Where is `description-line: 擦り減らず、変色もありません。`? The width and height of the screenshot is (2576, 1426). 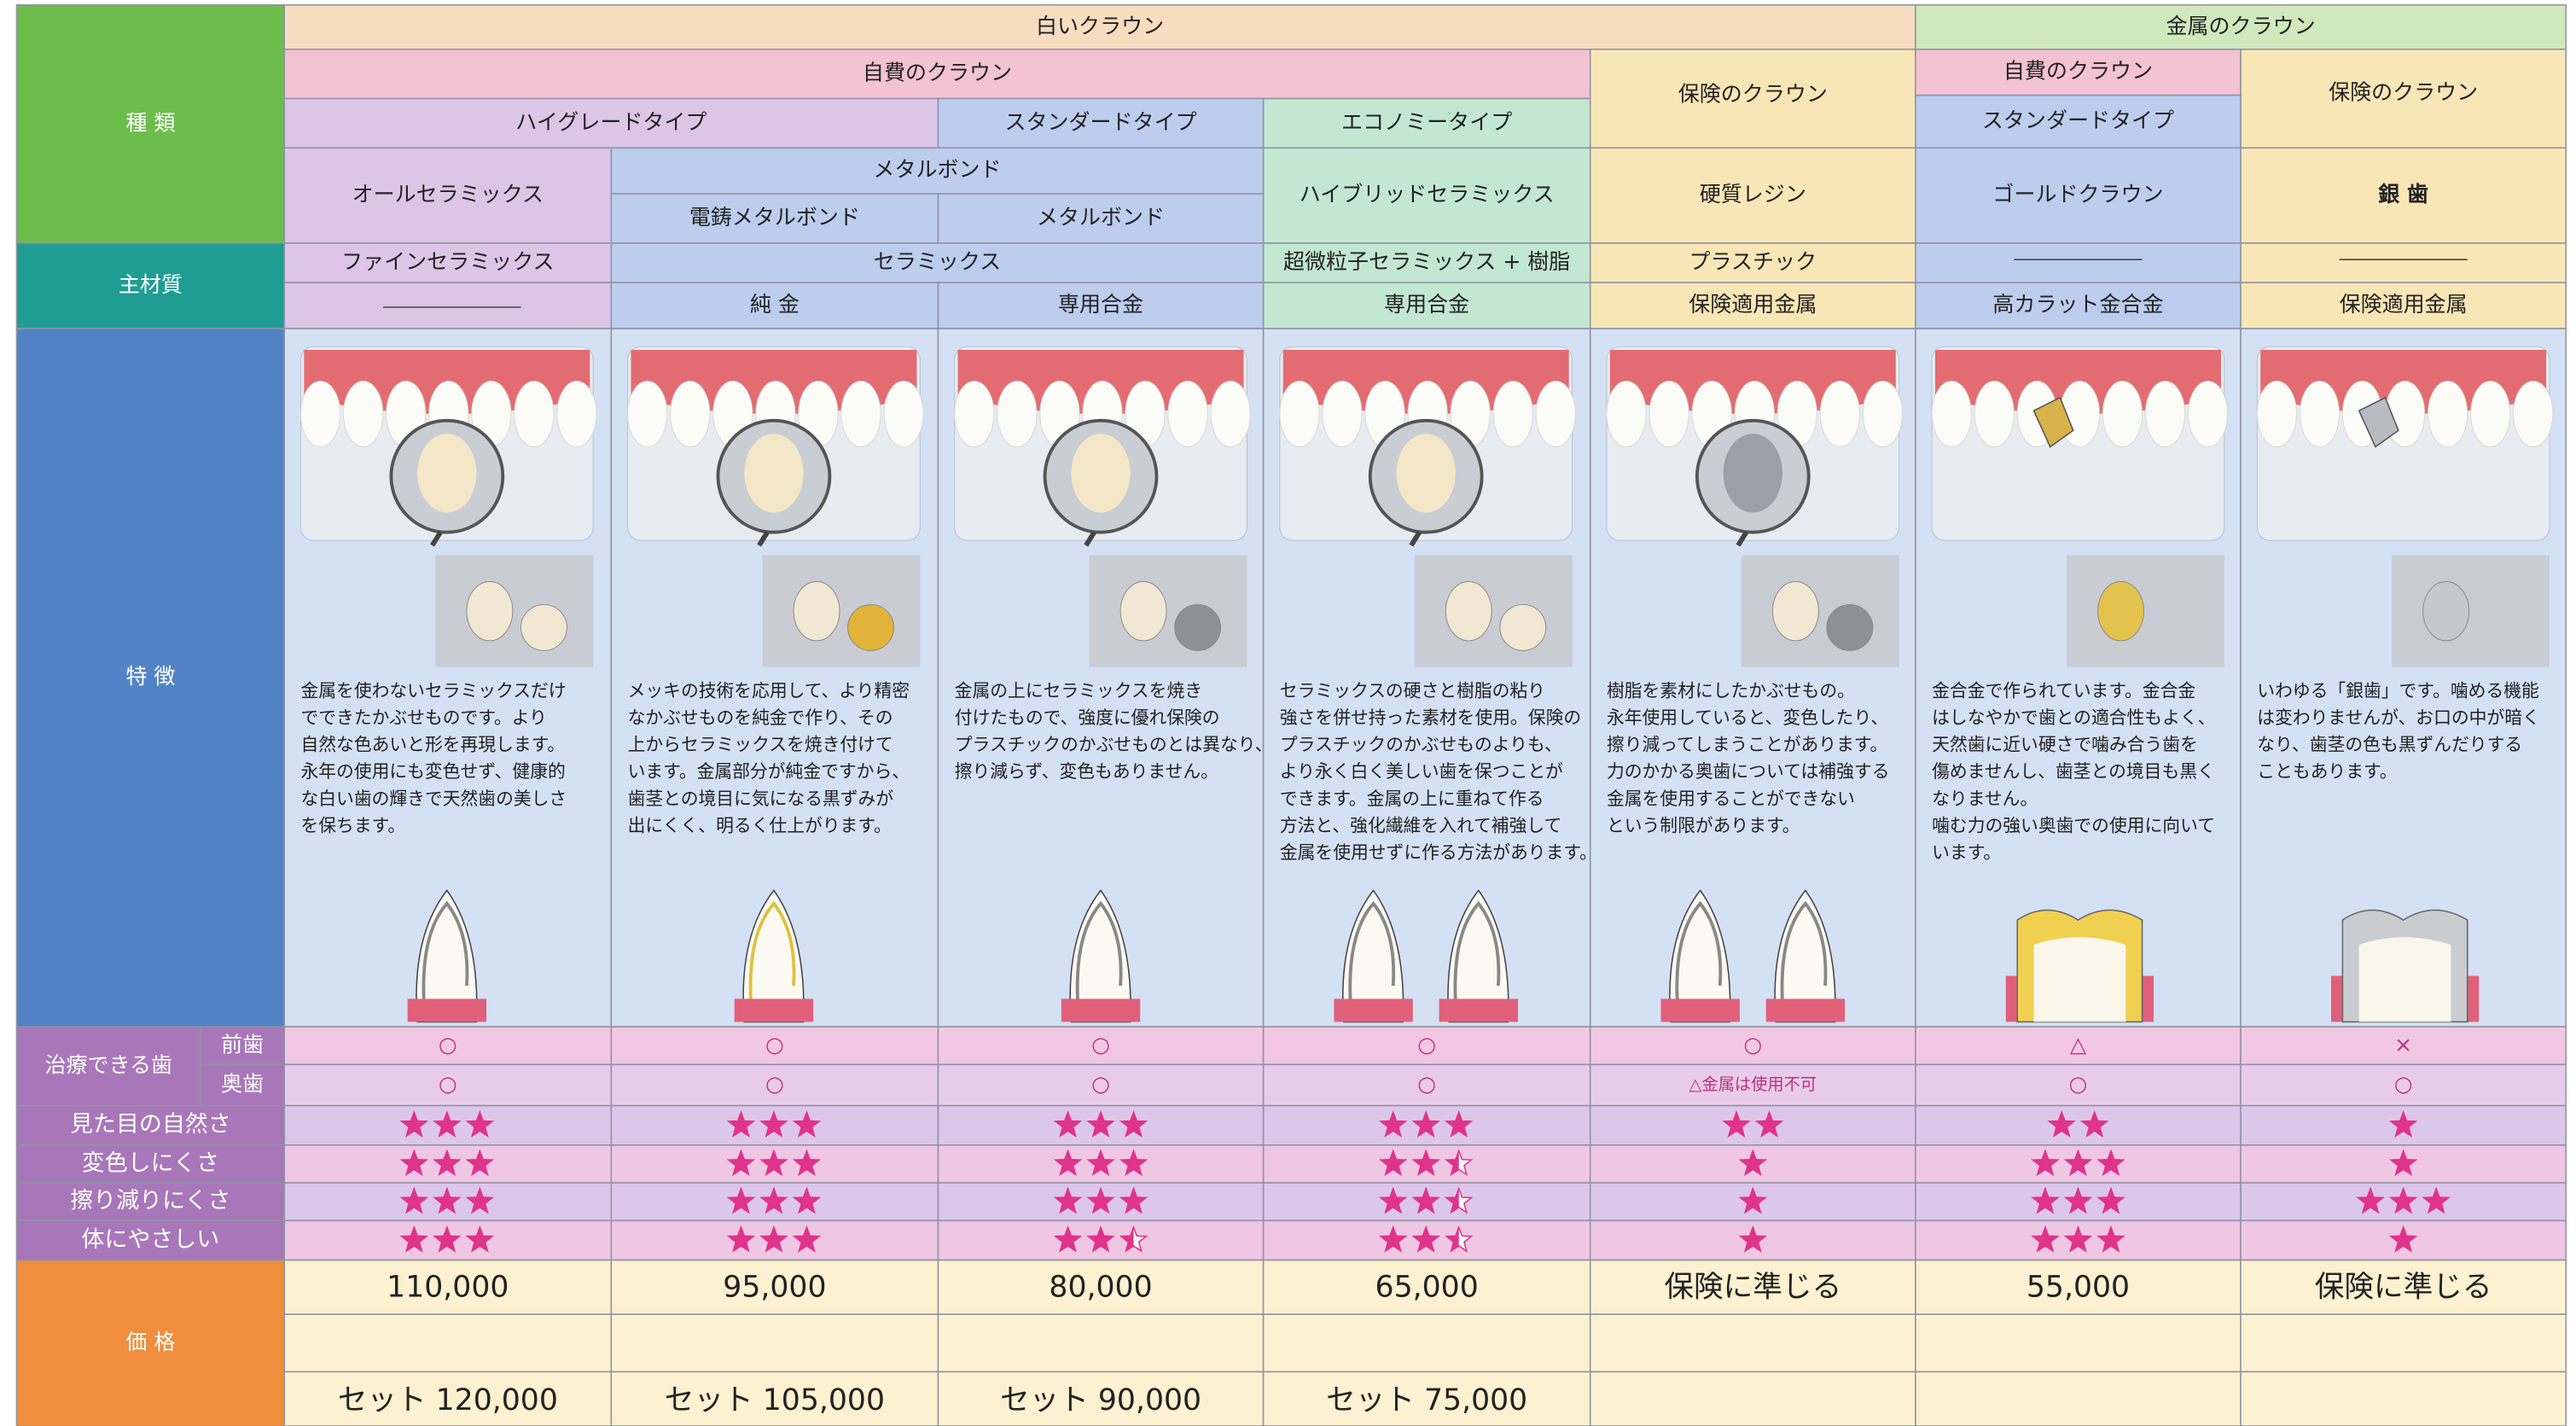
description-line: 擦り減らず、変色もありません。 is located at coordinates (1086, 771).